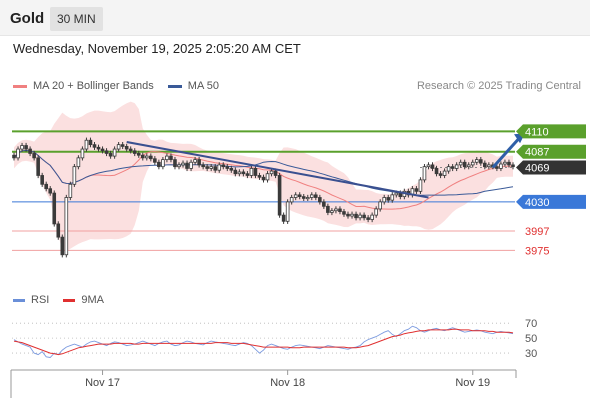  I want to click on level-tag-label: 3975, so click(537, 251).